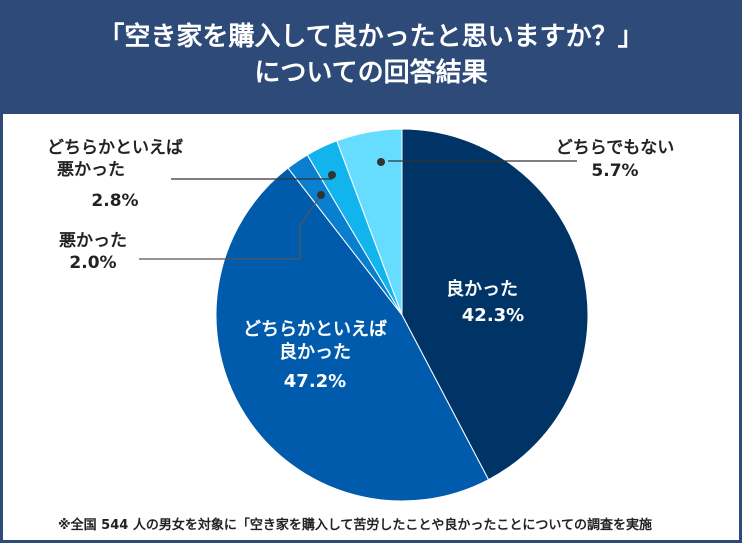 This screenshot has width=742, height=543. What do you see at coordinates (371, 37) in the screenshot?
I see `chart-title-line-1: 「空き家を購入して良かったと思いますか？」` at bounding box center [371, 37].